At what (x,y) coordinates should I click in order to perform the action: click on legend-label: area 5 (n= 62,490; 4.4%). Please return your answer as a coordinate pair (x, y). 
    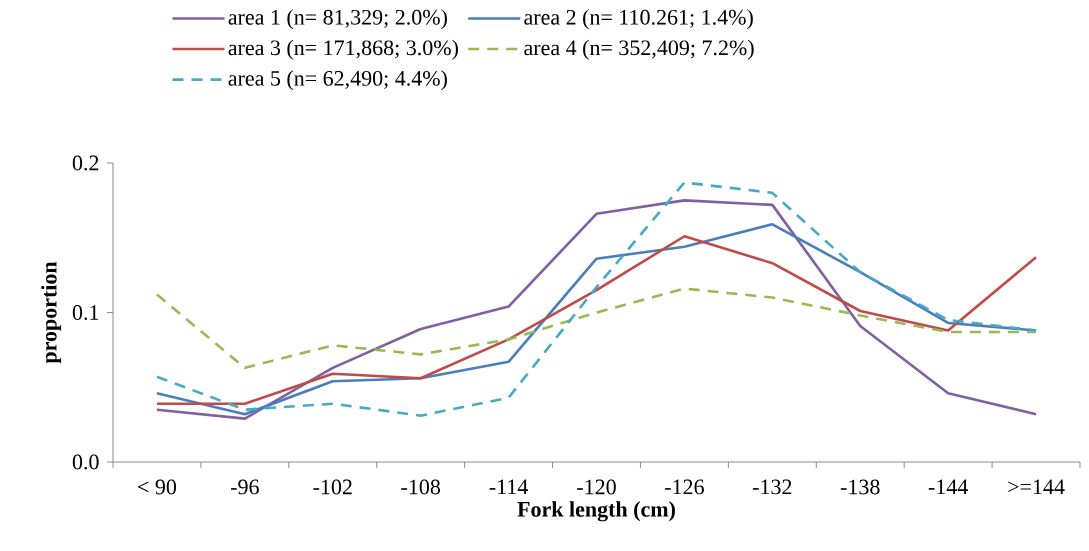
    Looking at the image, I should click on (337, 80).